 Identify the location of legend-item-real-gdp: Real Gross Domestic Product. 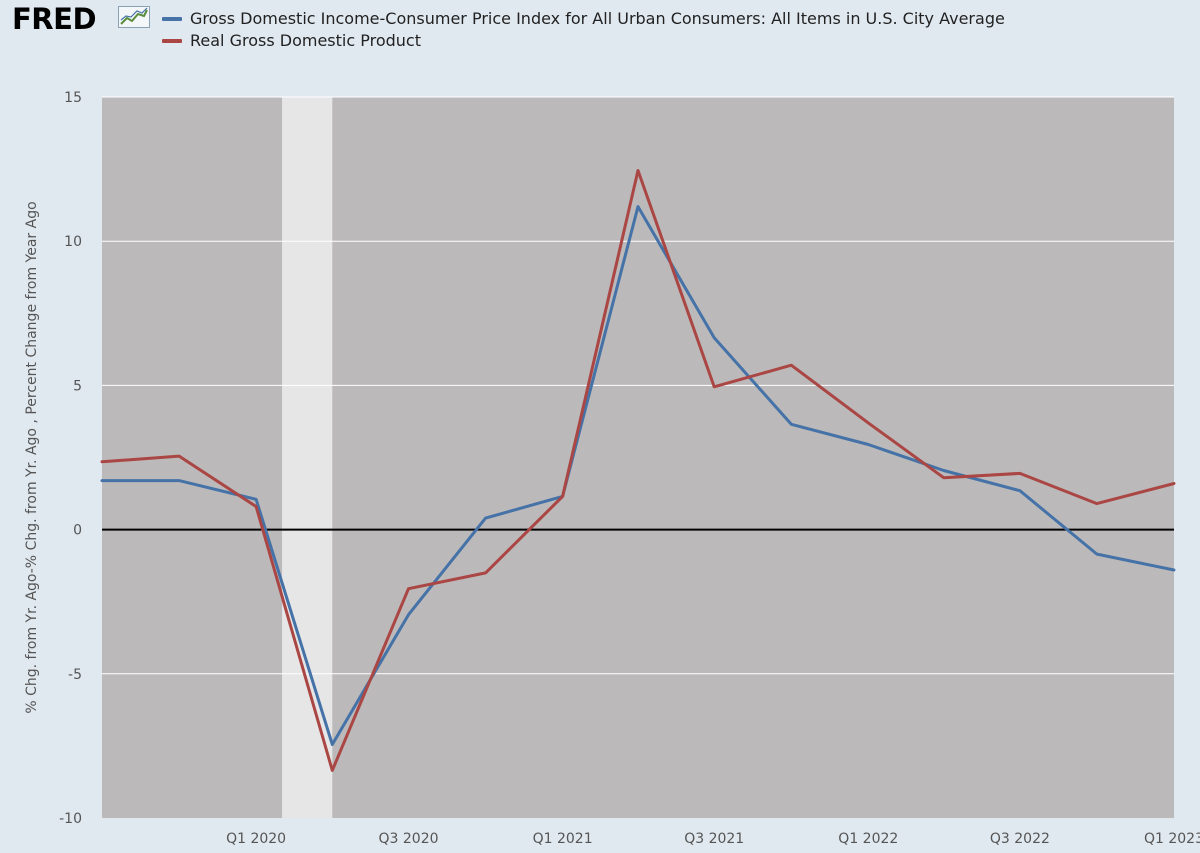
(592, 41).